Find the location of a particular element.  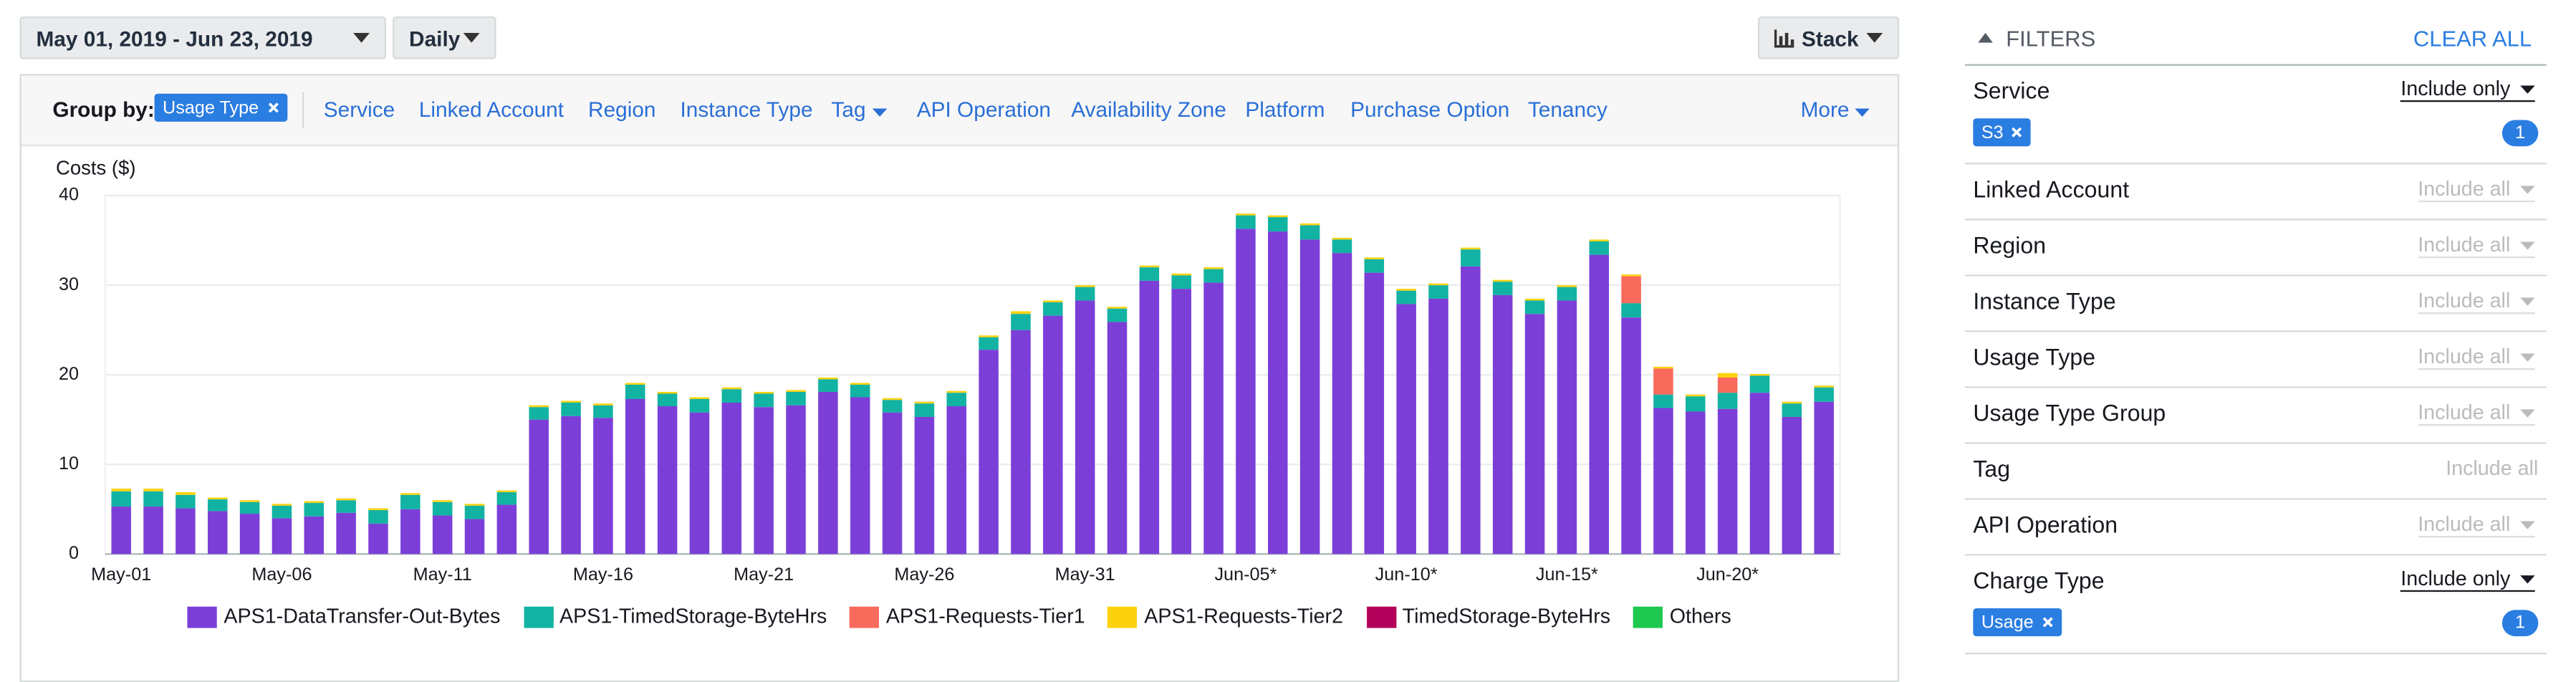

legend-item: APS1-Requests-Tier2 is located at coordinates (1226, 616).